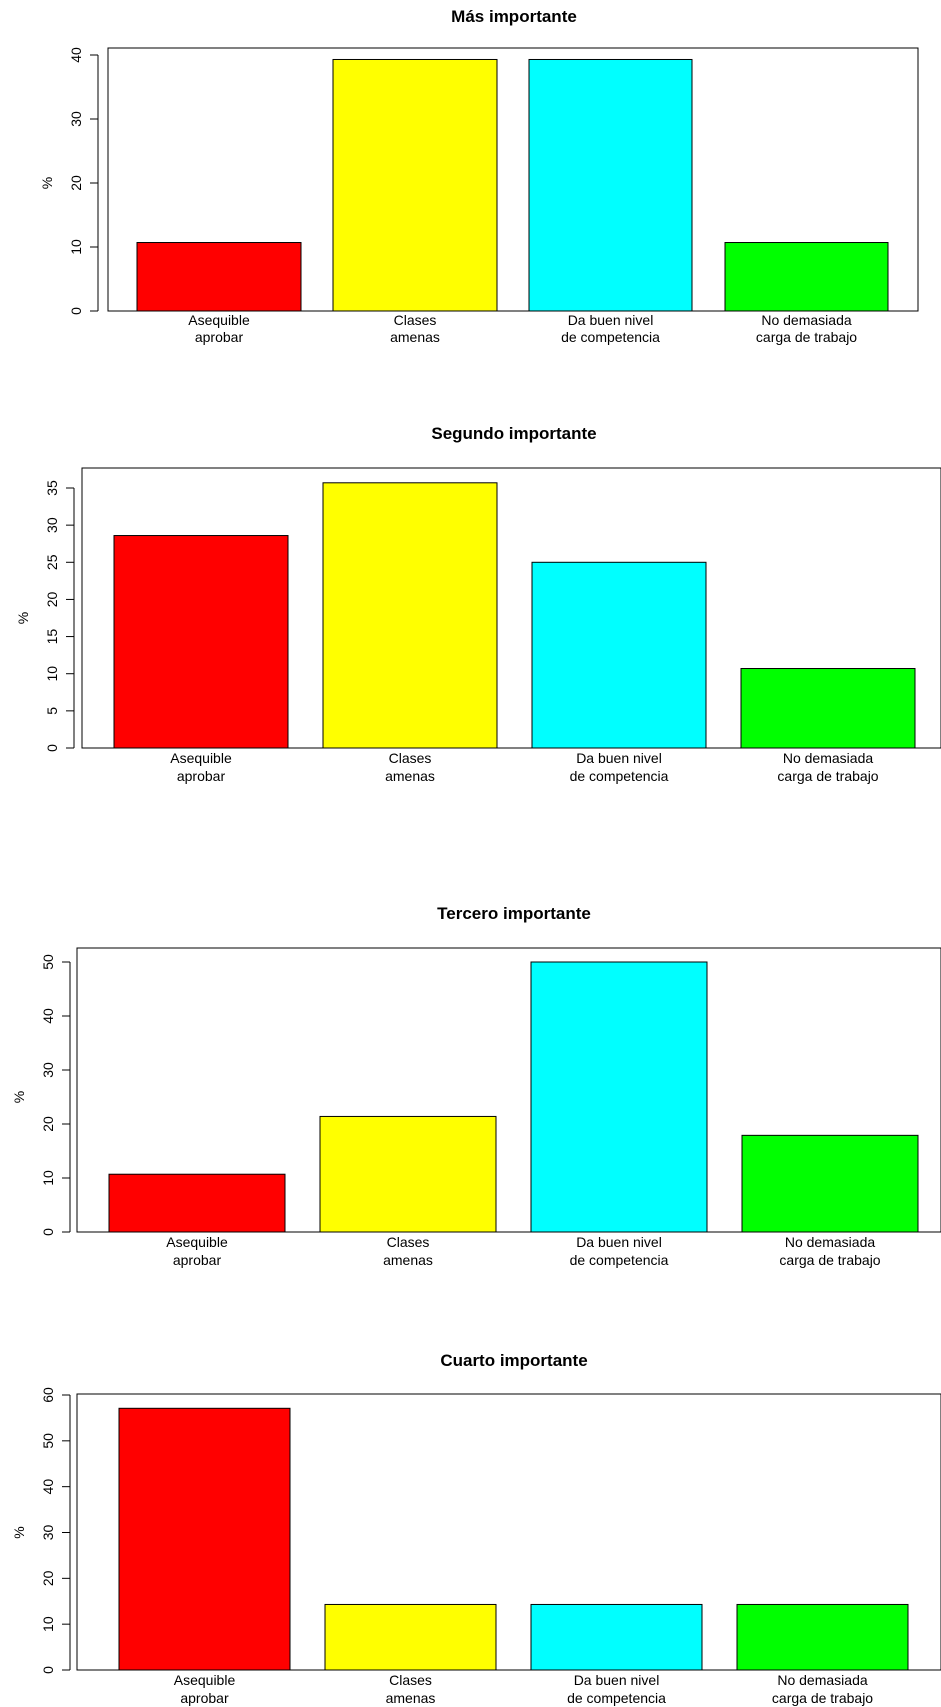 The width and height of the screenshot is (941, 1707). What do you see at coordinates (513, 433) in the screenshot?
I see `chart-title: Segundo importante` at bounding box center [513, 433].